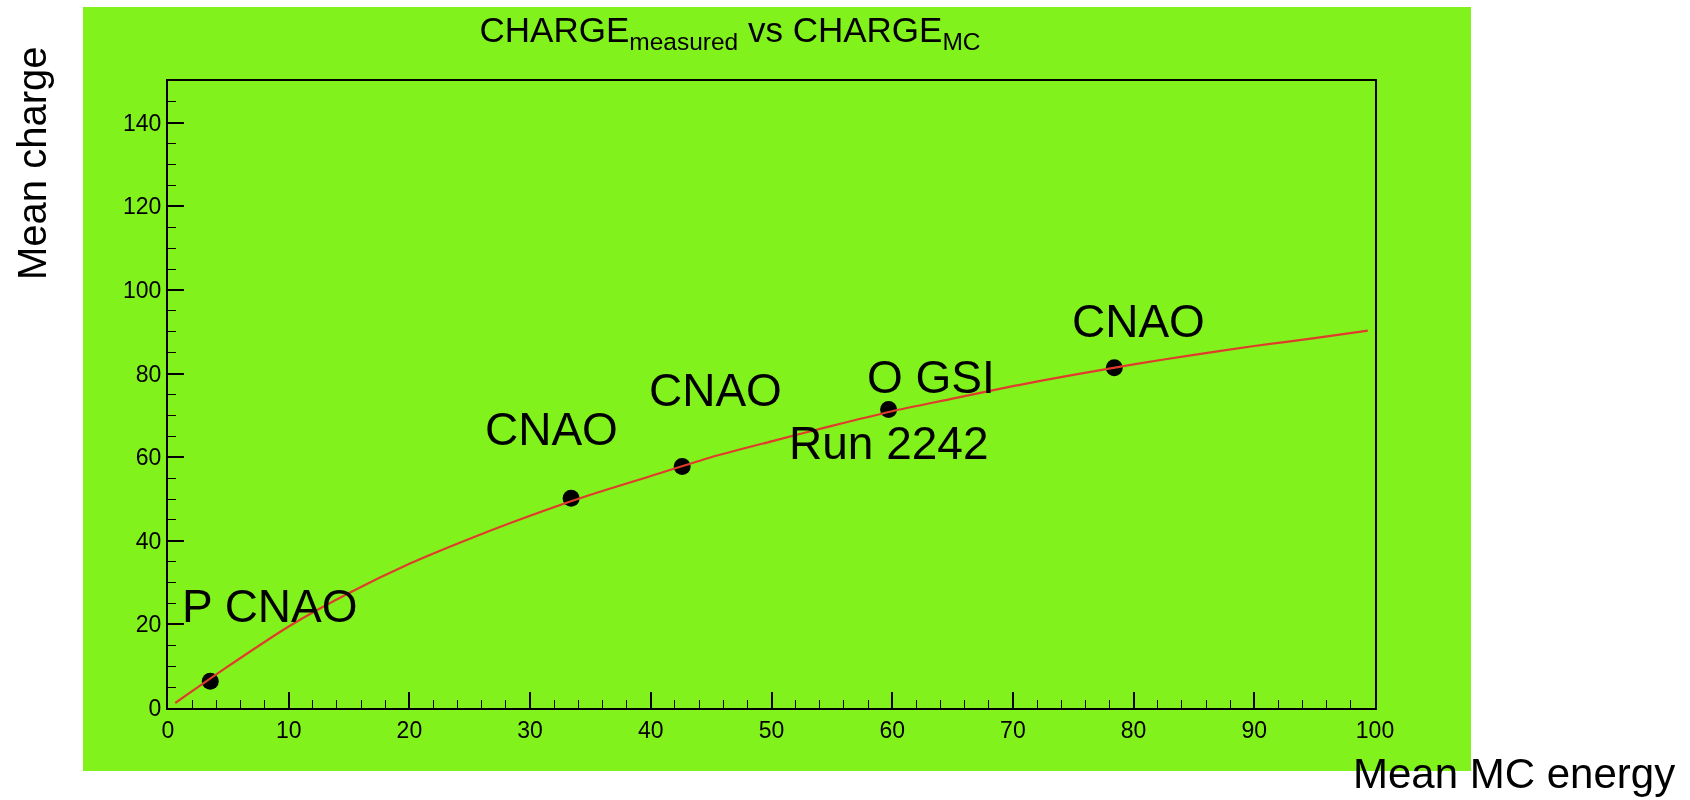 This screenshot has width=1690, height=800. Describe the element at coordinates (409, 729) in the screenshot. I see `x-tick-label: 20` at that location.